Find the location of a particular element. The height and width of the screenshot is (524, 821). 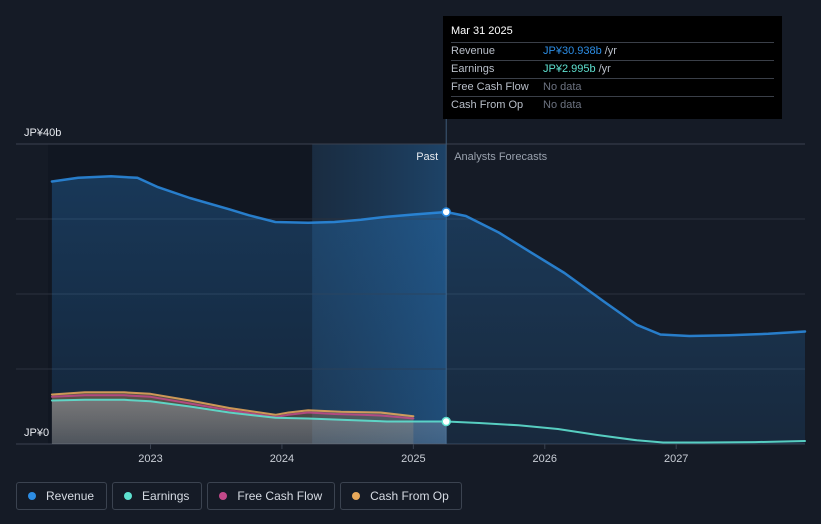

x-tick-label: 2026 is located at coordinates (545, 459).